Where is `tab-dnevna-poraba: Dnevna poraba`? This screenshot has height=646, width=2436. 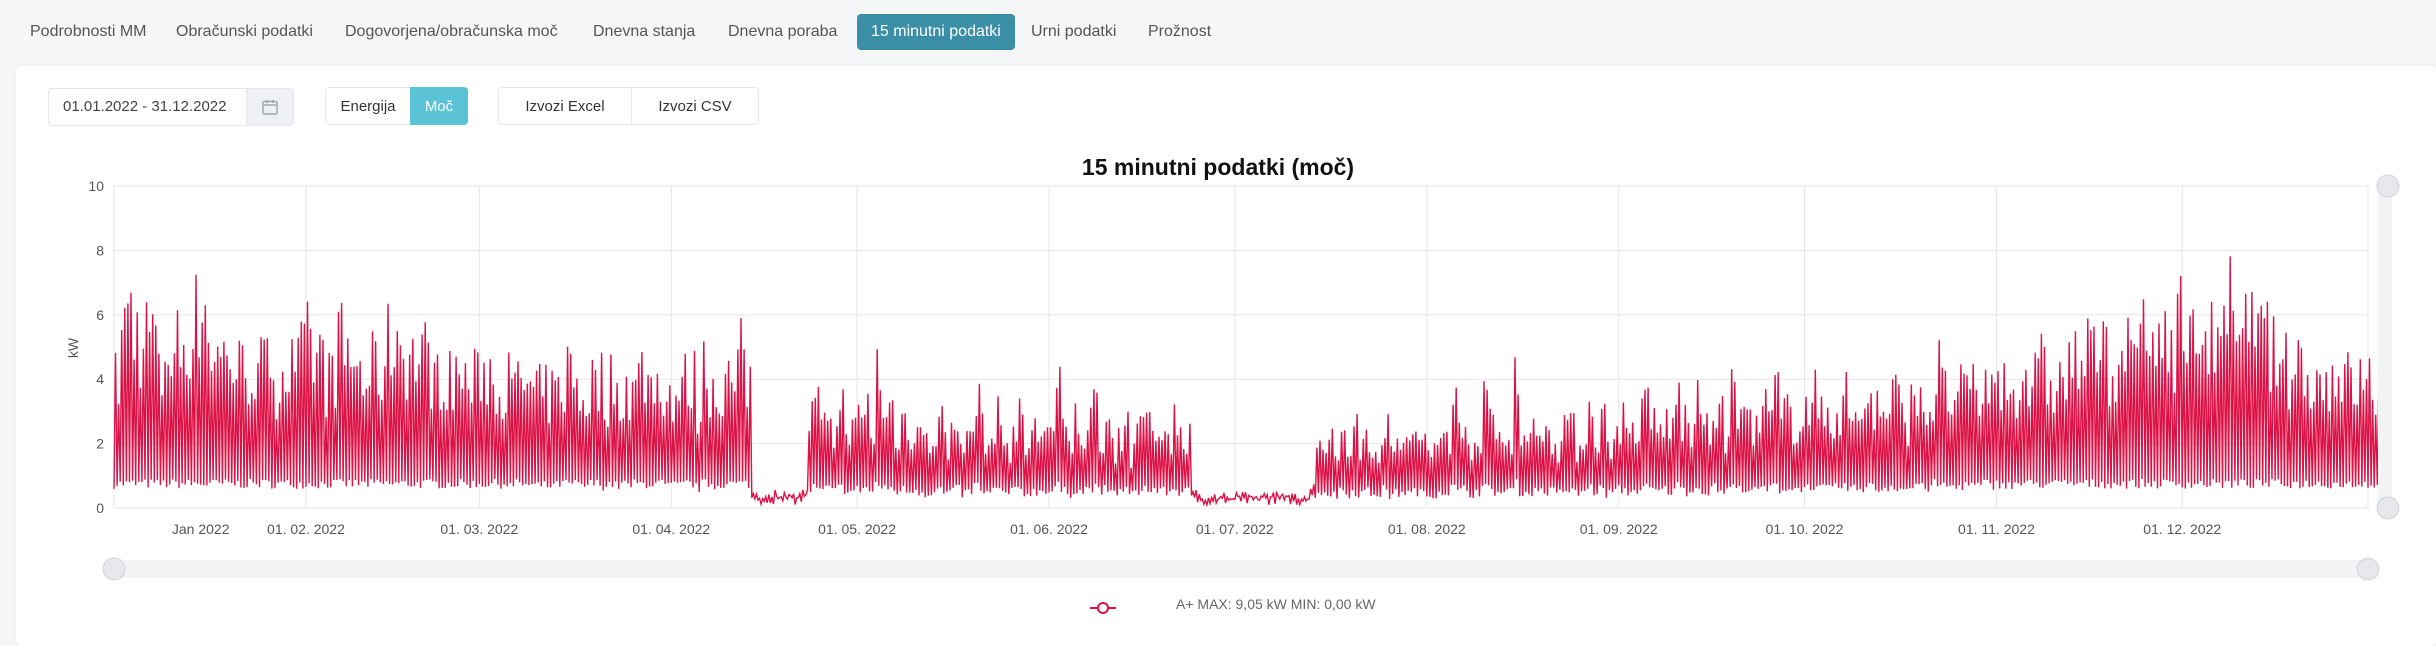
tab-dnevna-poraba: Dnevna poraba is located at coordinates (783, 31).